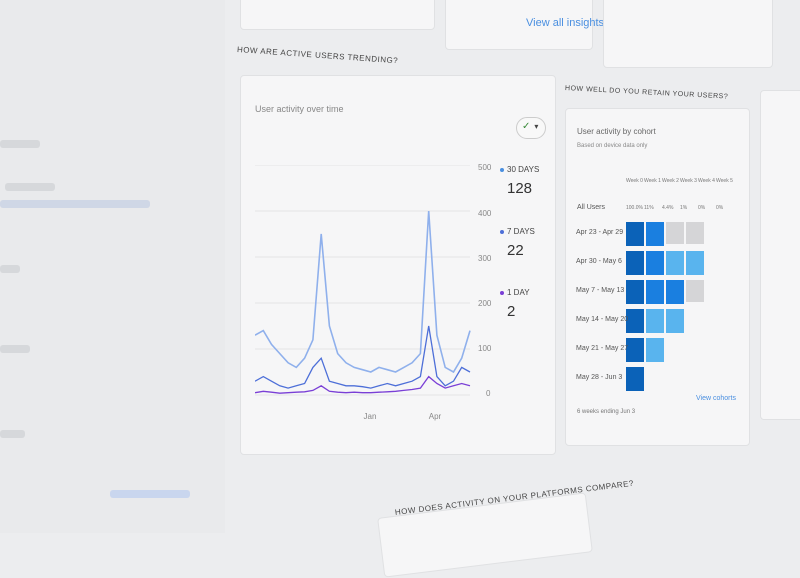 The image size is (800, 578). I want to click on y-tick: 500, so click(485, 167).